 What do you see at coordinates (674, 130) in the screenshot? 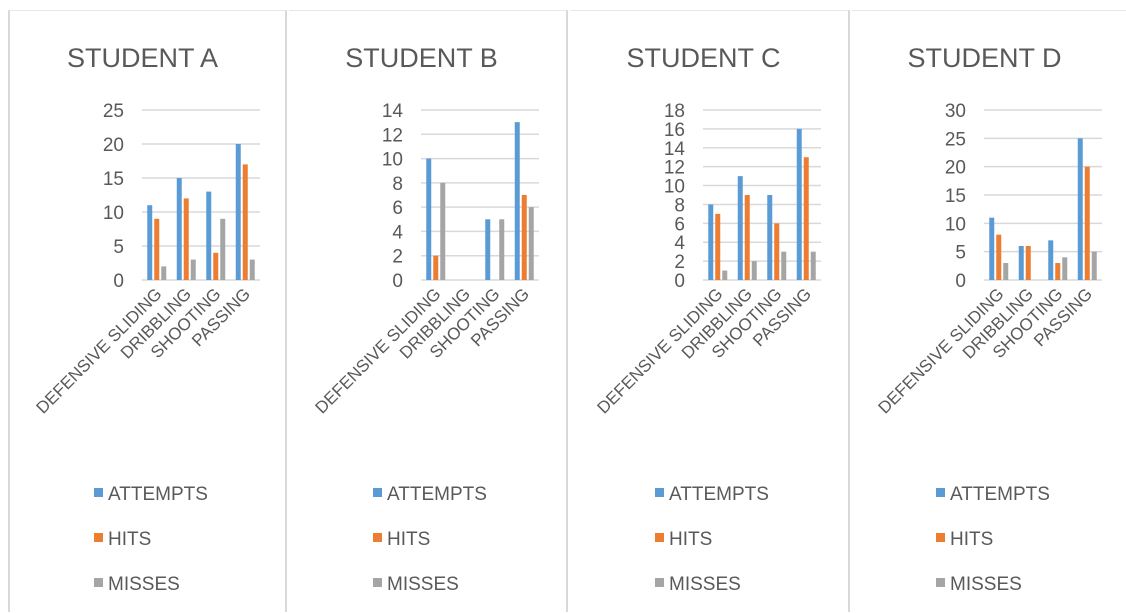
I see `y-tick-label: 16` at bounding box center [674, 130].